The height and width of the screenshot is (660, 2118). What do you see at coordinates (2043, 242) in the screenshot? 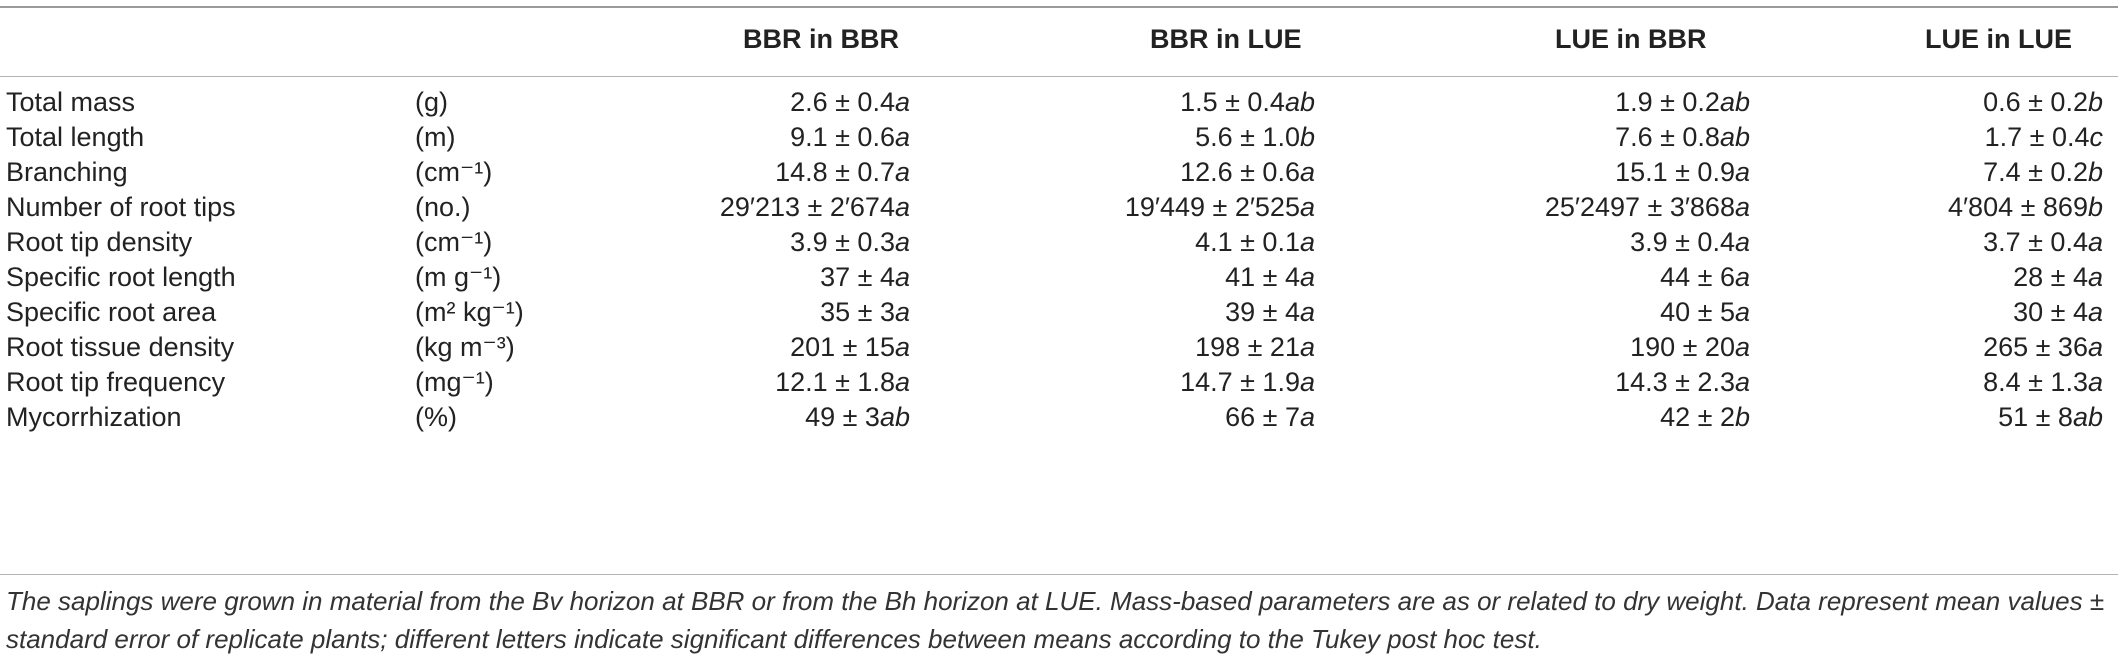
I see `value-cell-lue-in-lue: 3.7 ± 0.4a` at bounding box center [2043, 242].